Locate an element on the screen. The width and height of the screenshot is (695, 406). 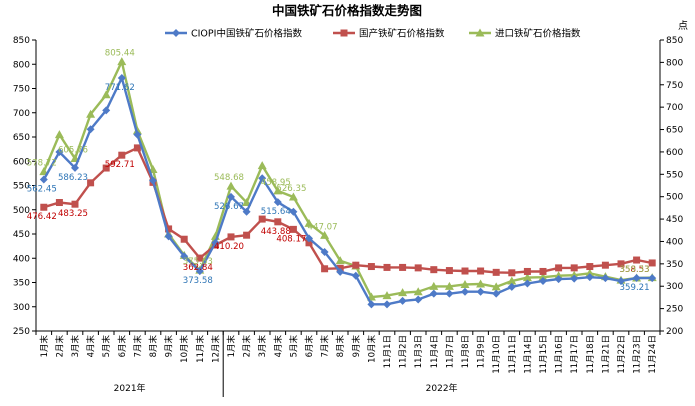
data-label: 443.88 is located at coordinates (276, 232).